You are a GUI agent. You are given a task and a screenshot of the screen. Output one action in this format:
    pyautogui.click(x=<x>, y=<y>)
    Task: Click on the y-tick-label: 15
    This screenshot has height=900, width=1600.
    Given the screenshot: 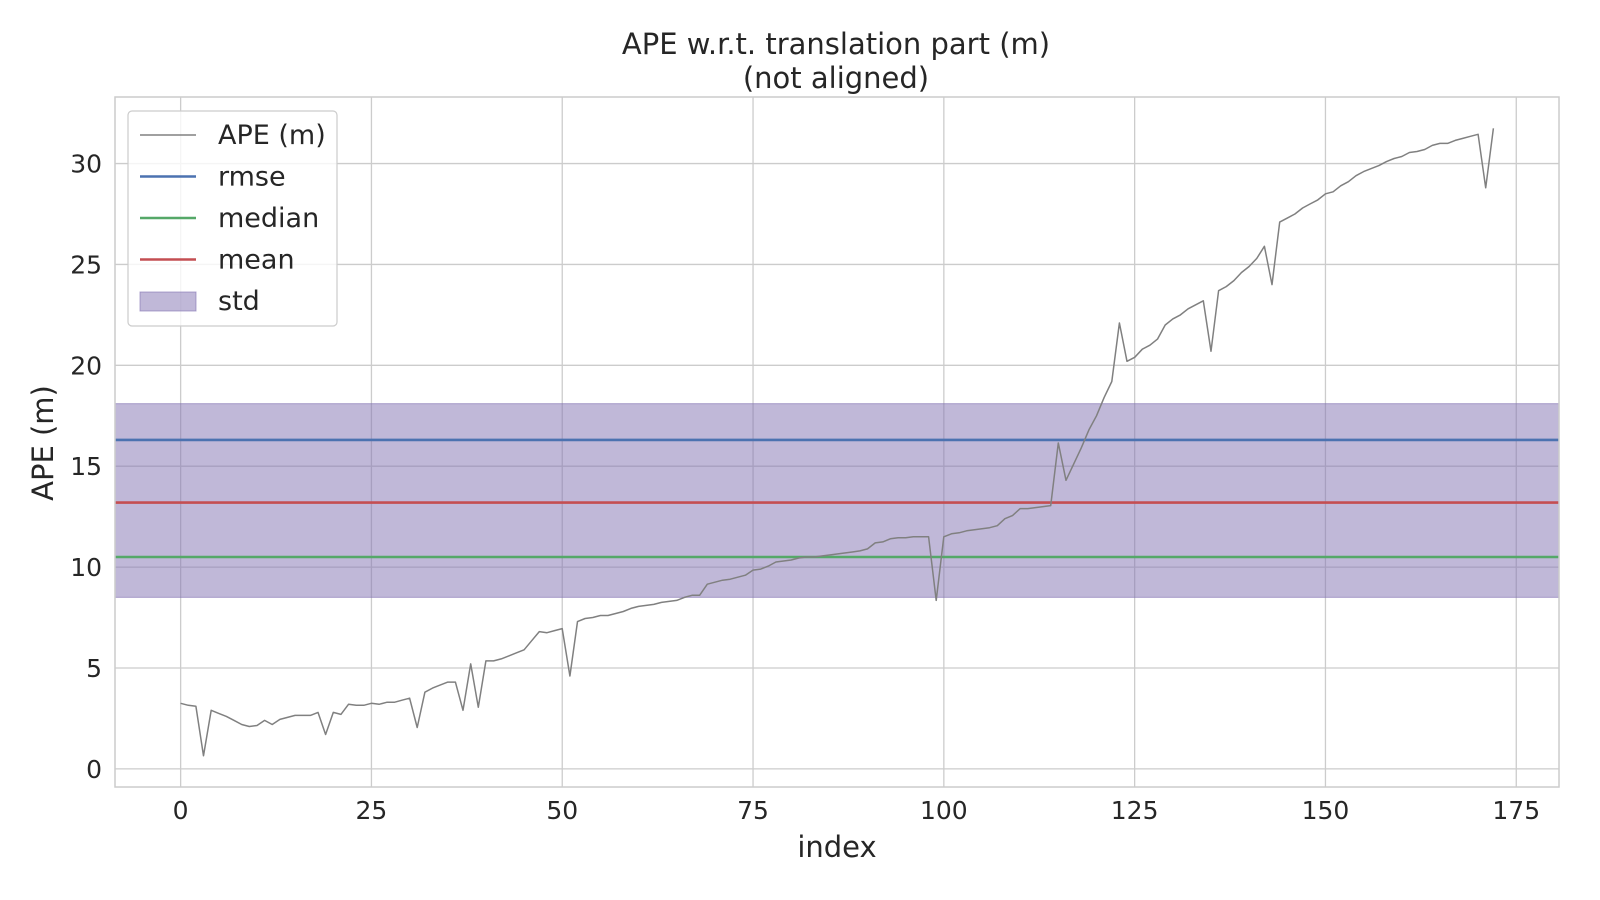 What is the action you would take?
    pyautogui.click(x=86, y=466)
    